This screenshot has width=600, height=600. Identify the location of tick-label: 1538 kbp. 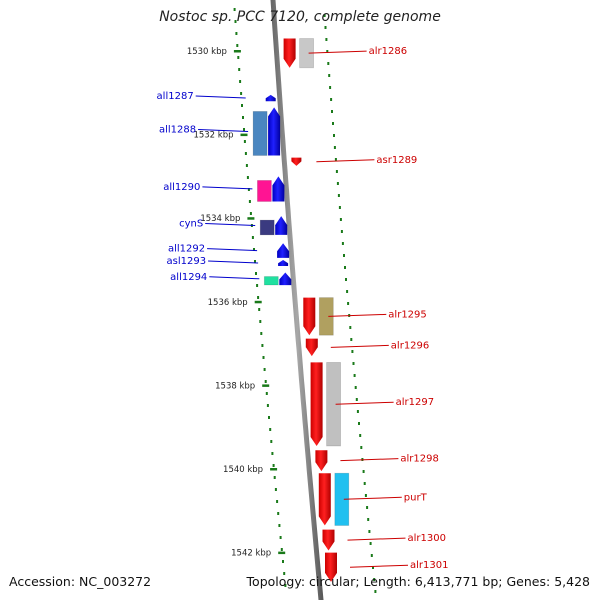
(235, 386).